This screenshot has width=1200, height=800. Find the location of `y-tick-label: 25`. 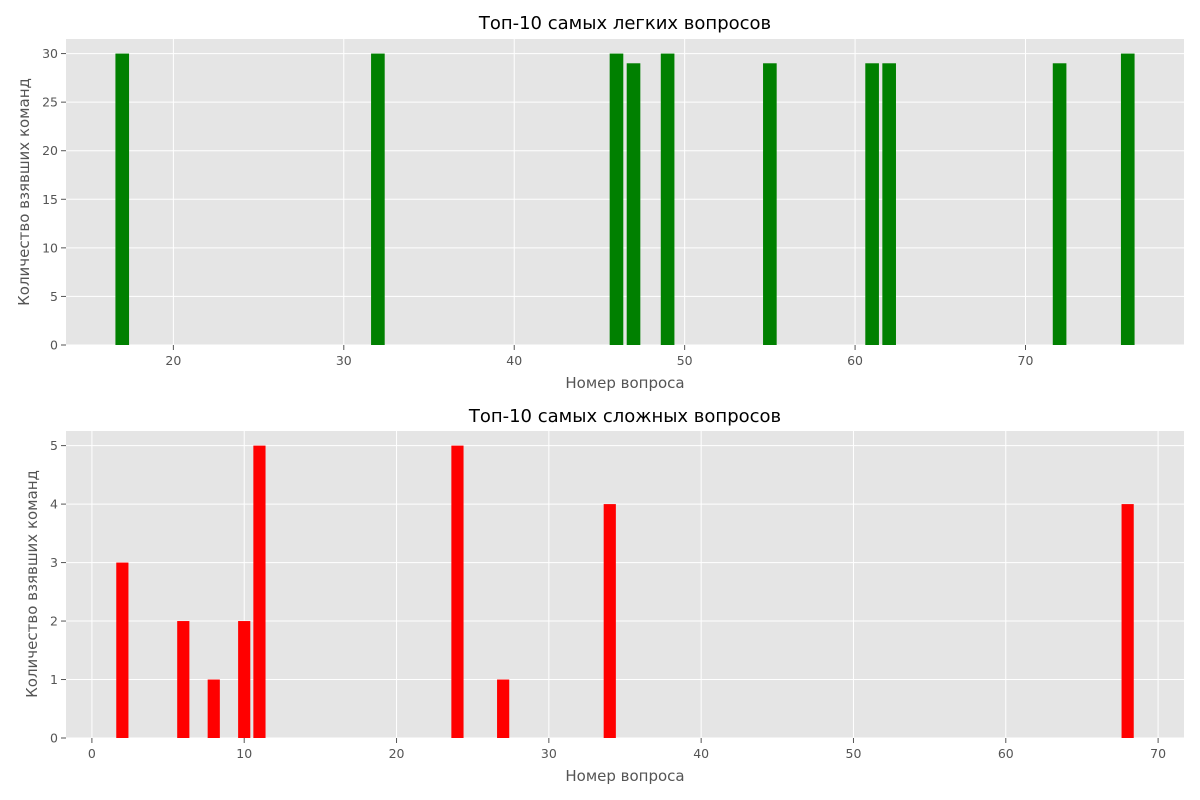

y-tick-label: 25 is located at coordinates (50, 102).